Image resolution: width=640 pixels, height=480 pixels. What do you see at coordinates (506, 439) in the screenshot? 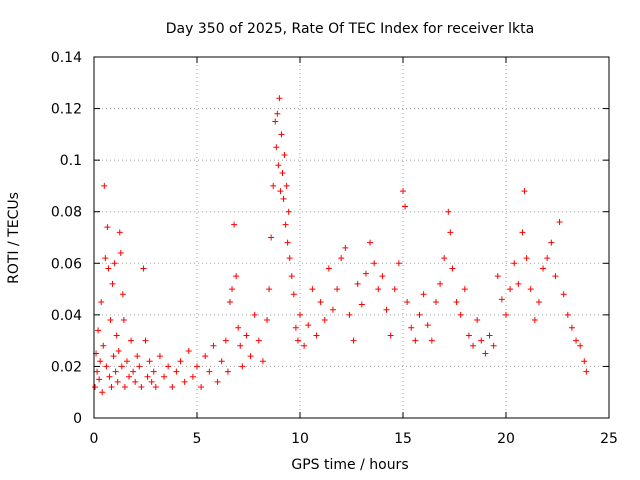
I see `x-tick-label: 20` at bounding box center [506, 439].